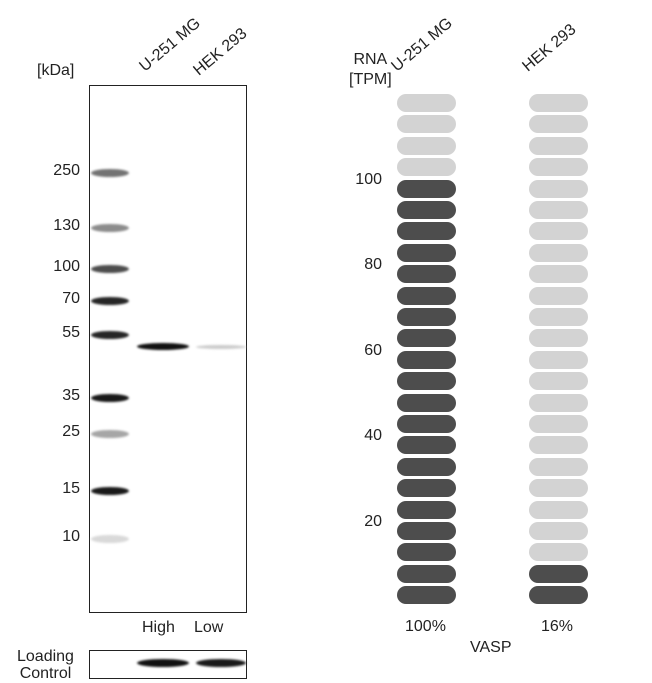 The image size is (652, 683). I want to click on rna-tick-20: 20, so click(373, 521).